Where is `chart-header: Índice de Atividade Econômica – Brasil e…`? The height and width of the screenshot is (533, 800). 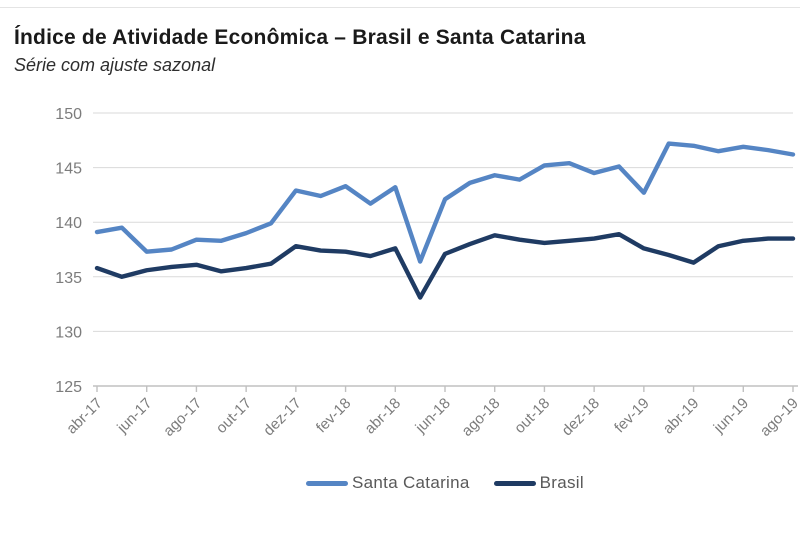
chart-header: Índice de Atividade Econômica – Brasil e… is located at coordinates (400, 51).